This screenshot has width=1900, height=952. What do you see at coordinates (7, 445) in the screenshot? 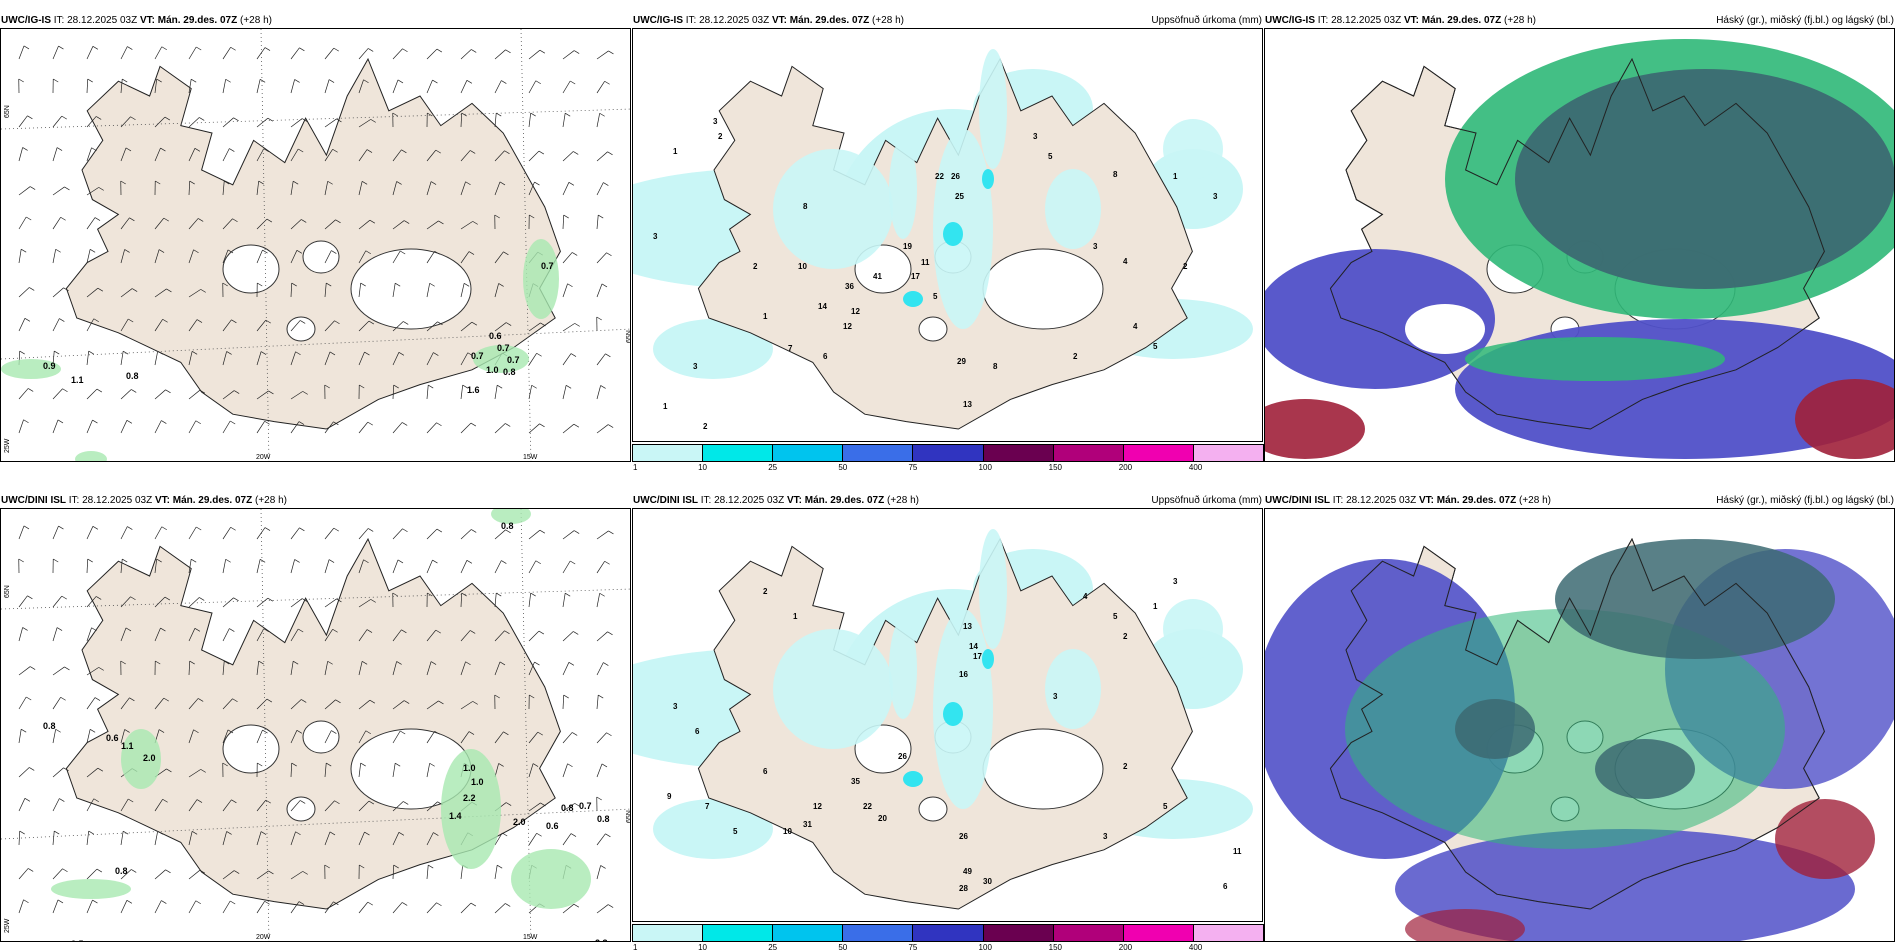
I see `graticule-label: 25W` at bounding box center [7, 445].